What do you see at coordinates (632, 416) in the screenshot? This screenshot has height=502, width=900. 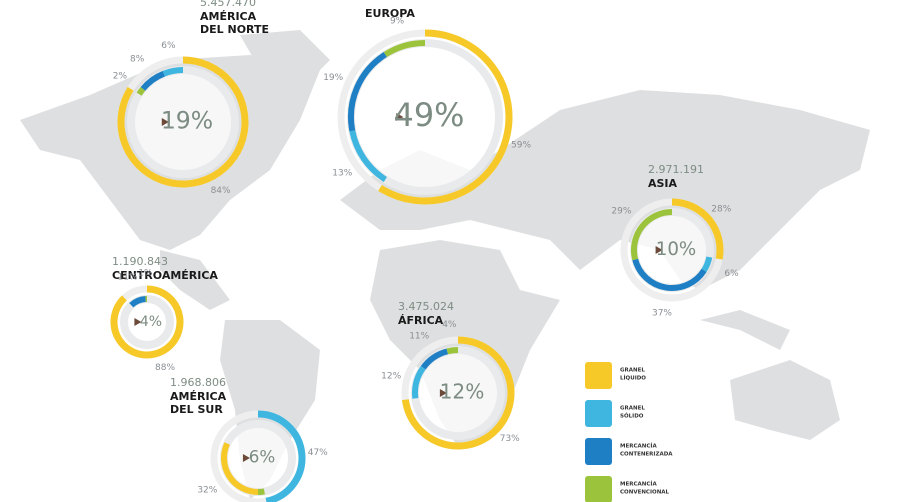 I see `legend-label: SÓLIDO` at bounding box center [632, 416].